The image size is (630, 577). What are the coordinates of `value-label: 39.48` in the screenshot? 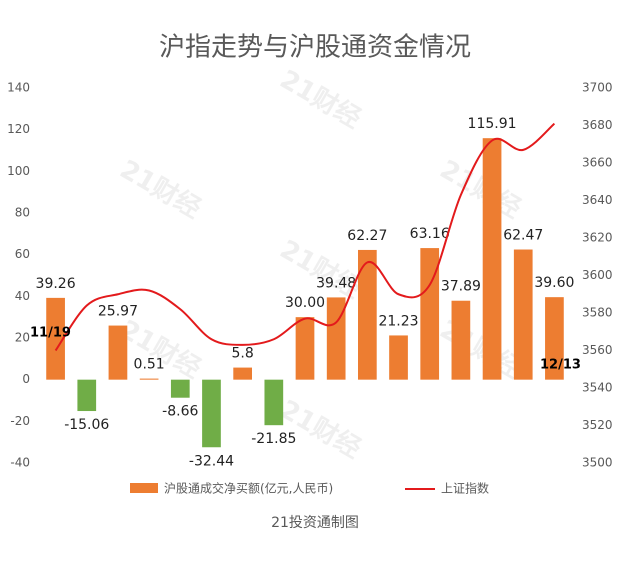 It's located at (336, 283).